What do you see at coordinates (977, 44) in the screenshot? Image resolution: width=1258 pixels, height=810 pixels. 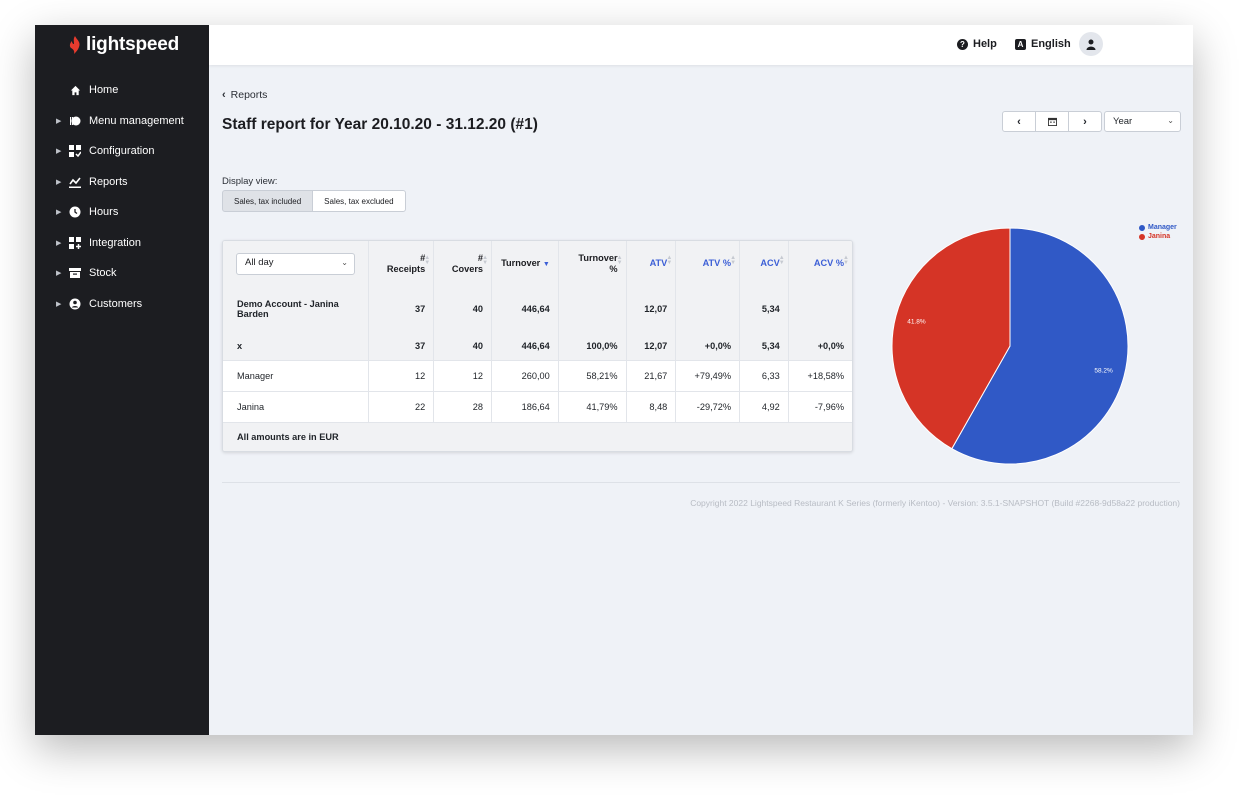 I see `help-button: ? Help` at bounding box center [977, 44].